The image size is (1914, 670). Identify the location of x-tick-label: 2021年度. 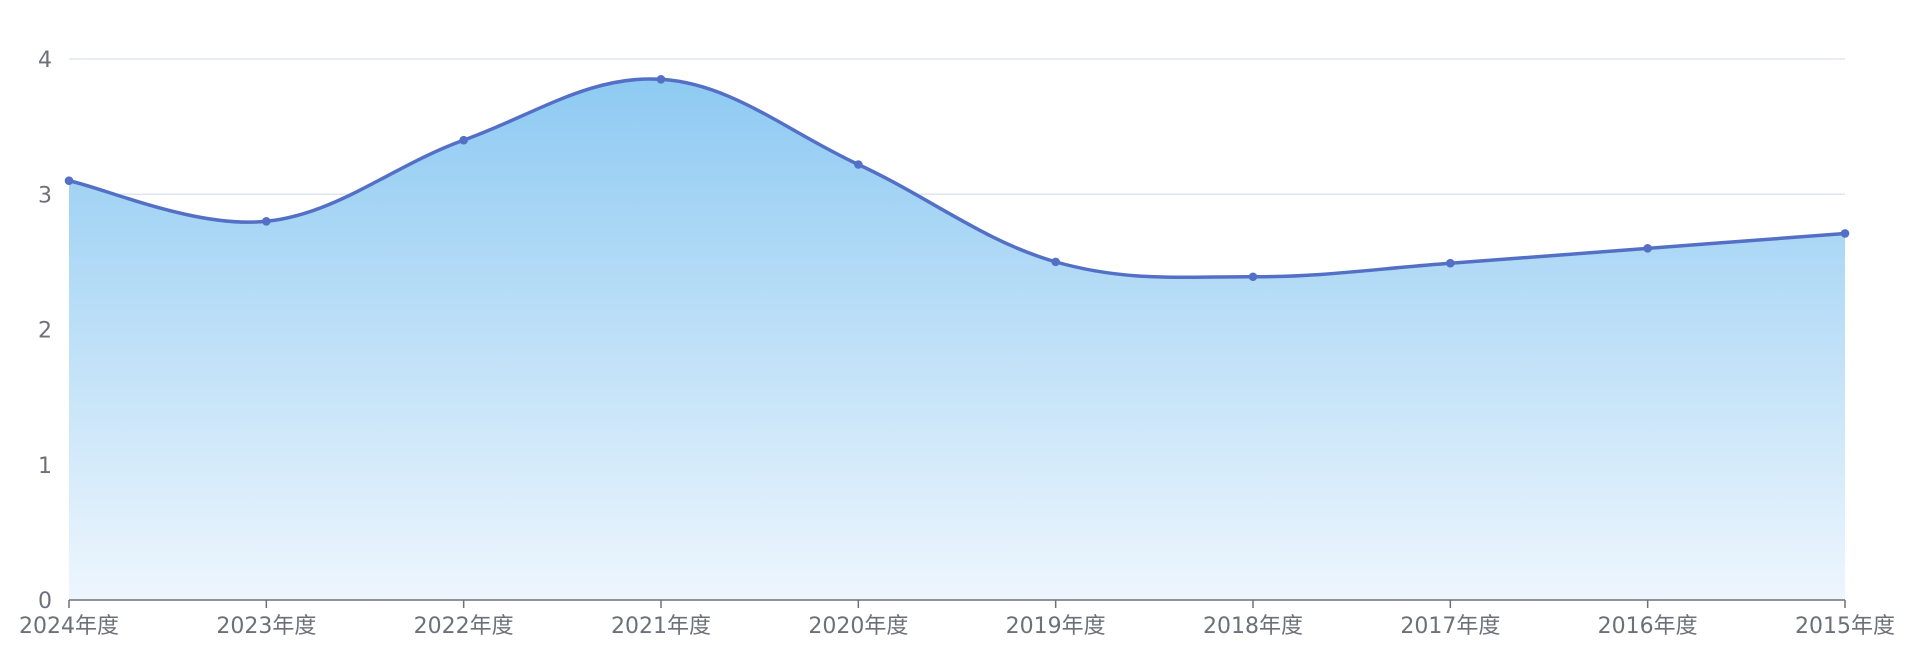
(661, 626).